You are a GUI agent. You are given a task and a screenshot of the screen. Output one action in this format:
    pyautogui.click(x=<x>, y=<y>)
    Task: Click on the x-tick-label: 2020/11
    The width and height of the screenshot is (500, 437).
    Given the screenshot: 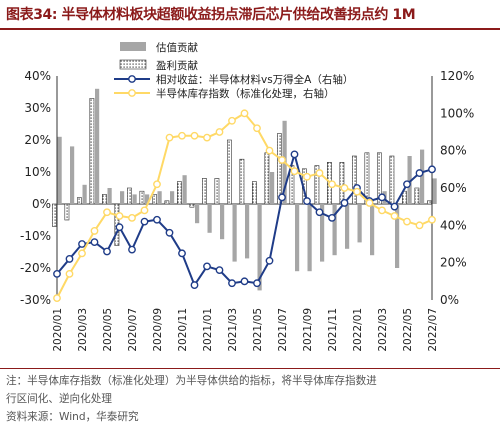 What is the action you would take?
    pyautogui.click(x=183, y=330)
    